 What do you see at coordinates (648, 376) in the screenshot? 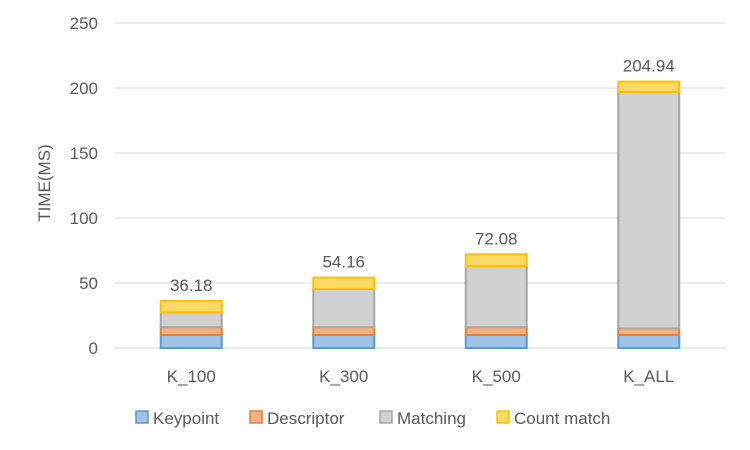
I see `x-tick-label: K_ALL` at bounding box center [648, 376].